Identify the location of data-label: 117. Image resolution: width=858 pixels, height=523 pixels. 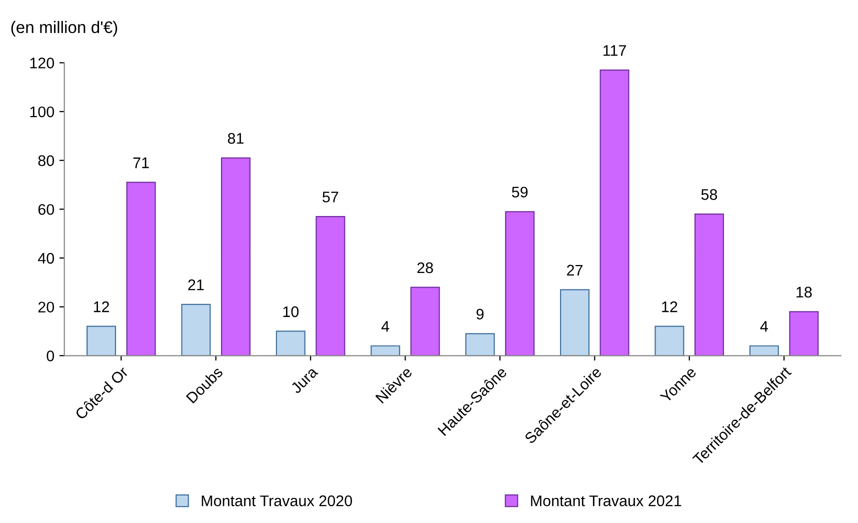
(615, 50).